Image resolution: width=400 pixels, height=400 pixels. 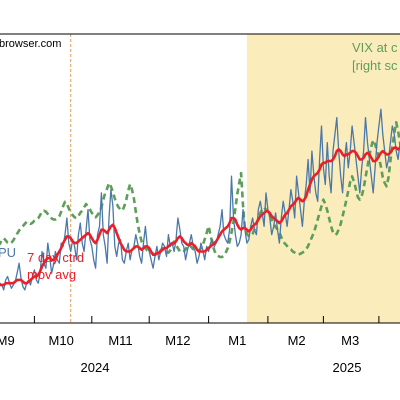 I want to click on x-tick-label: M12, so click(x=177, y=340).